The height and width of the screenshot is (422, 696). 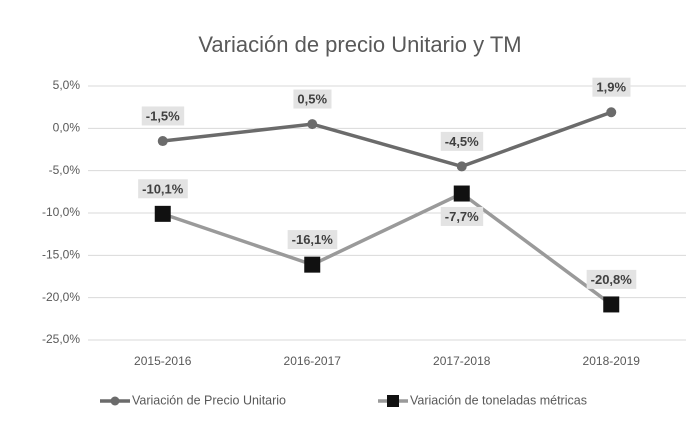 What do you see at coordinates (67, 128) in the screenshot?
I see `y-tick-label: 0,0%` at bounding box center [67, 128].